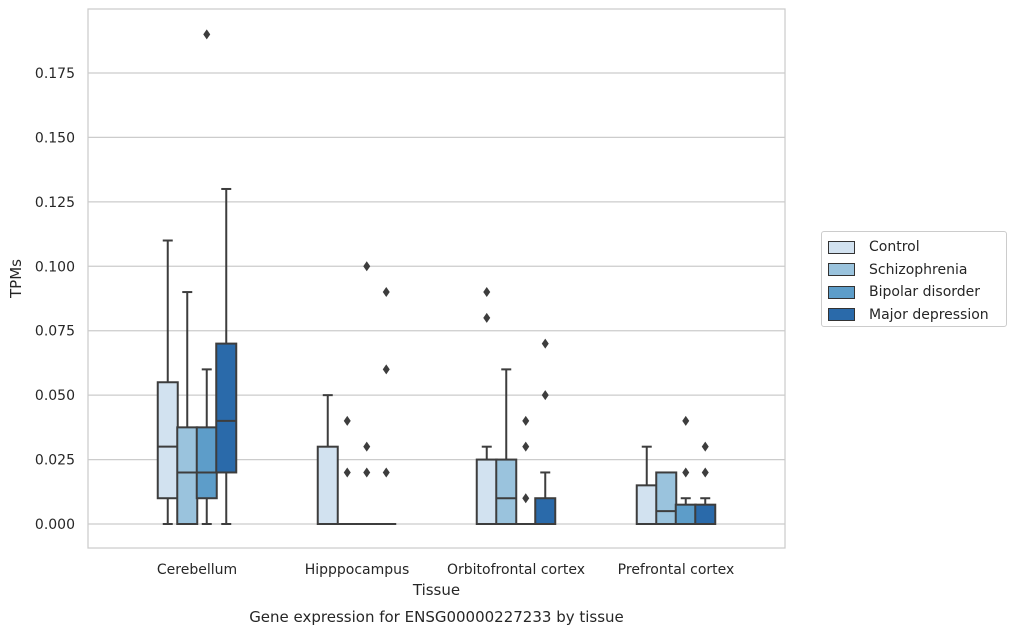 The image size is (1017, 634). What do you see at coordinates (16, 279) in the screenshot?
I see `y-axis-label: TPMs` at bounding box center [16, 279].